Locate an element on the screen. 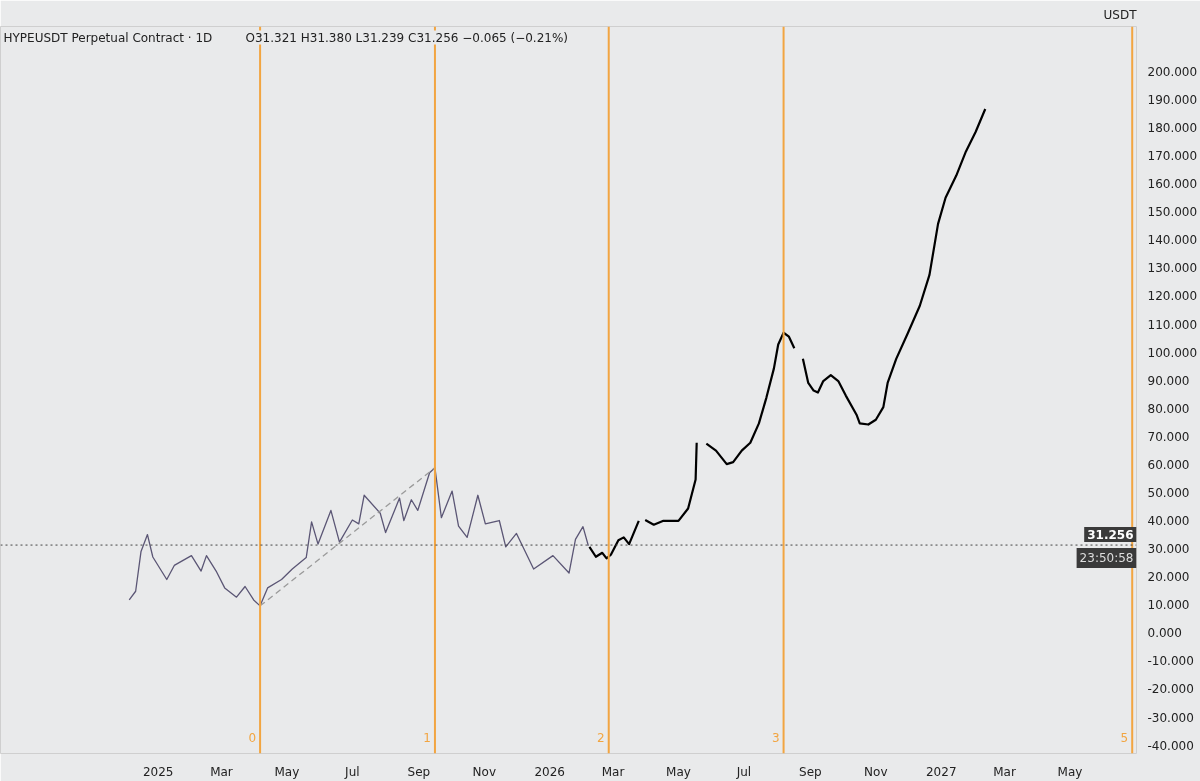  y-tick-label: 10.000 is located at coordinates (1168, 605).